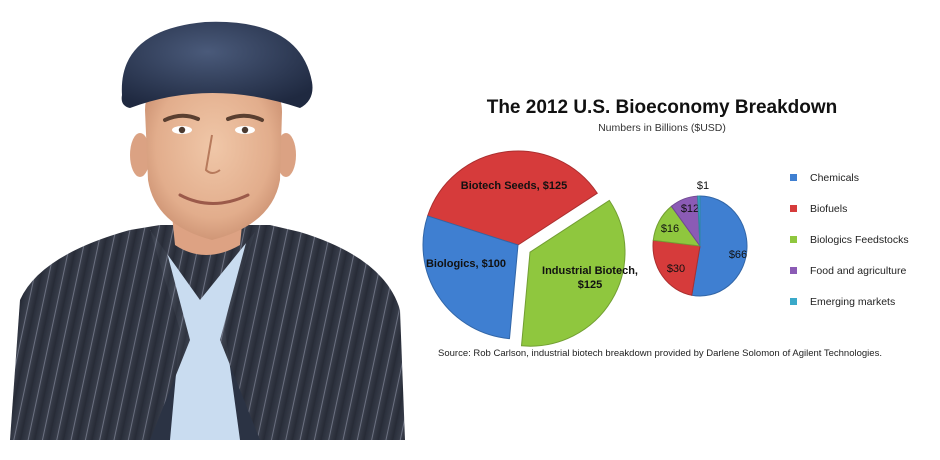 The width and height of the screenshot is (940, 460). What do you see at coordinates (466, 264) in the screenshot?
I see `slice-label: Biologics, $100` at bounding box center [466, 264].